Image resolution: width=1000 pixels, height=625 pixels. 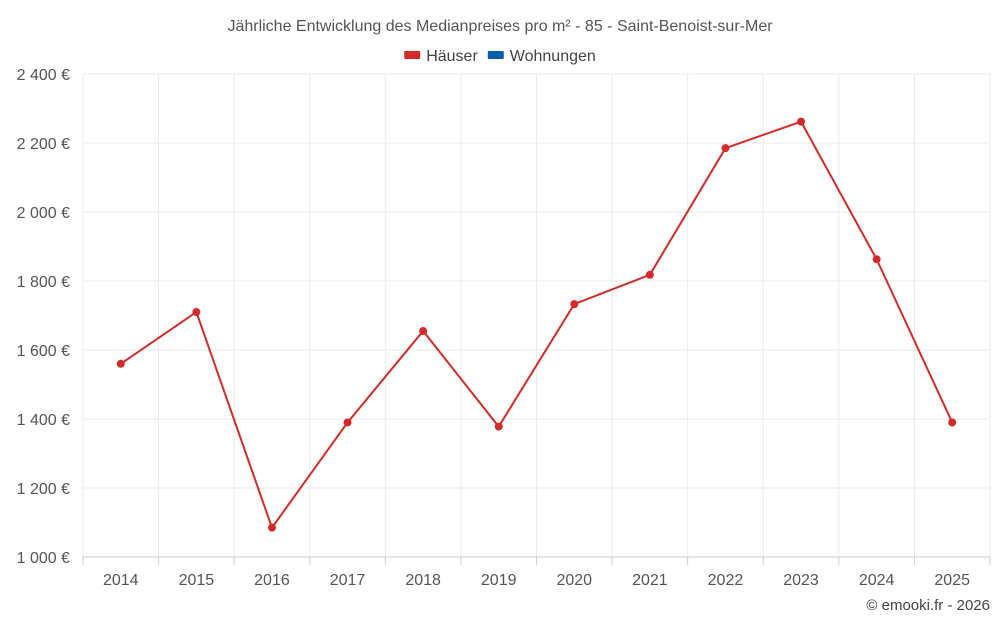 I want to click on x-tick-label: 2017, so click(x=348, y=580).